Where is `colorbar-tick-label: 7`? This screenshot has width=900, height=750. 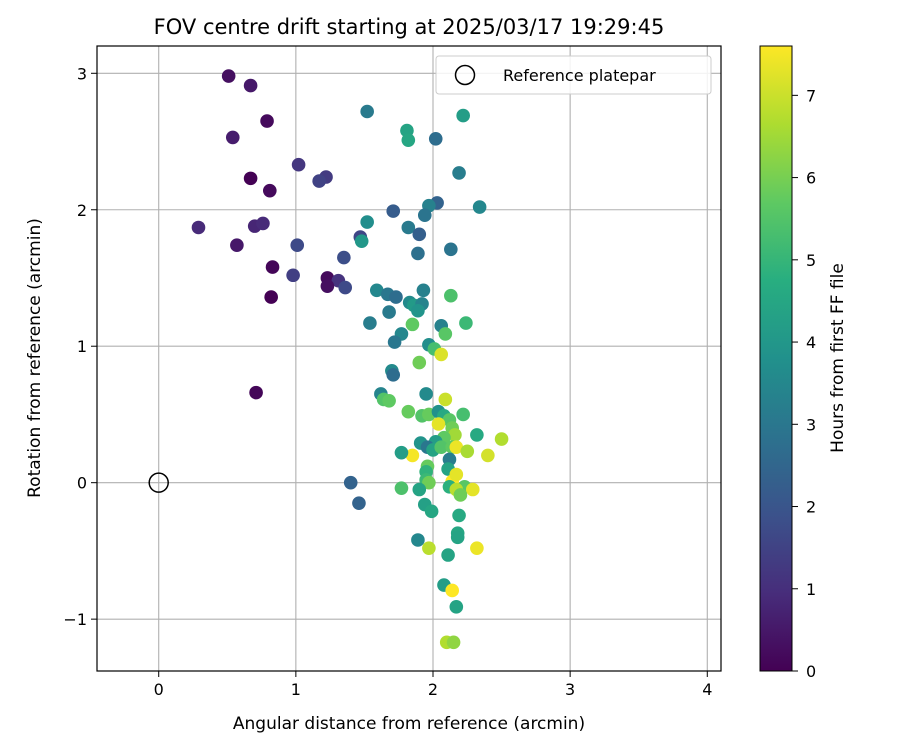 colorbar-tick-label: 7 is located at coordinates (811, 95).